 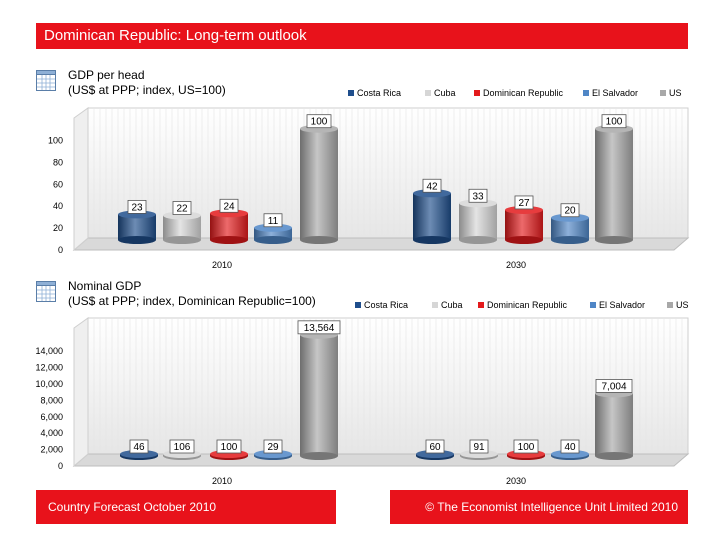 I want to click on chart1-title: GDP per head, so click(x=106, y=75).